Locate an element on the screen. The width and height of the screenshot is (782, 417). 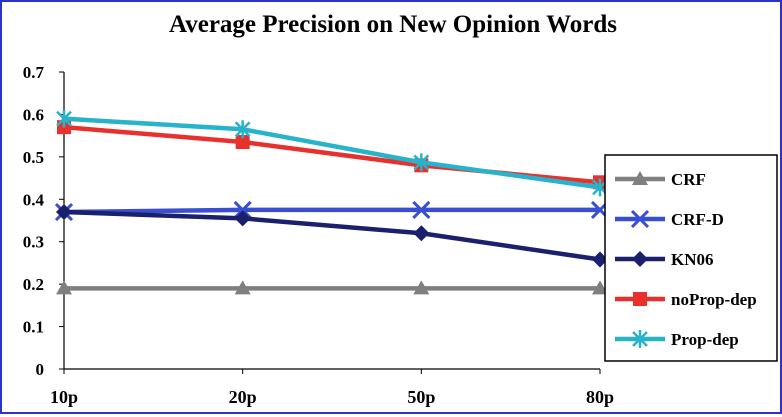
series-prop-dep is located at coordinates (332, 153).